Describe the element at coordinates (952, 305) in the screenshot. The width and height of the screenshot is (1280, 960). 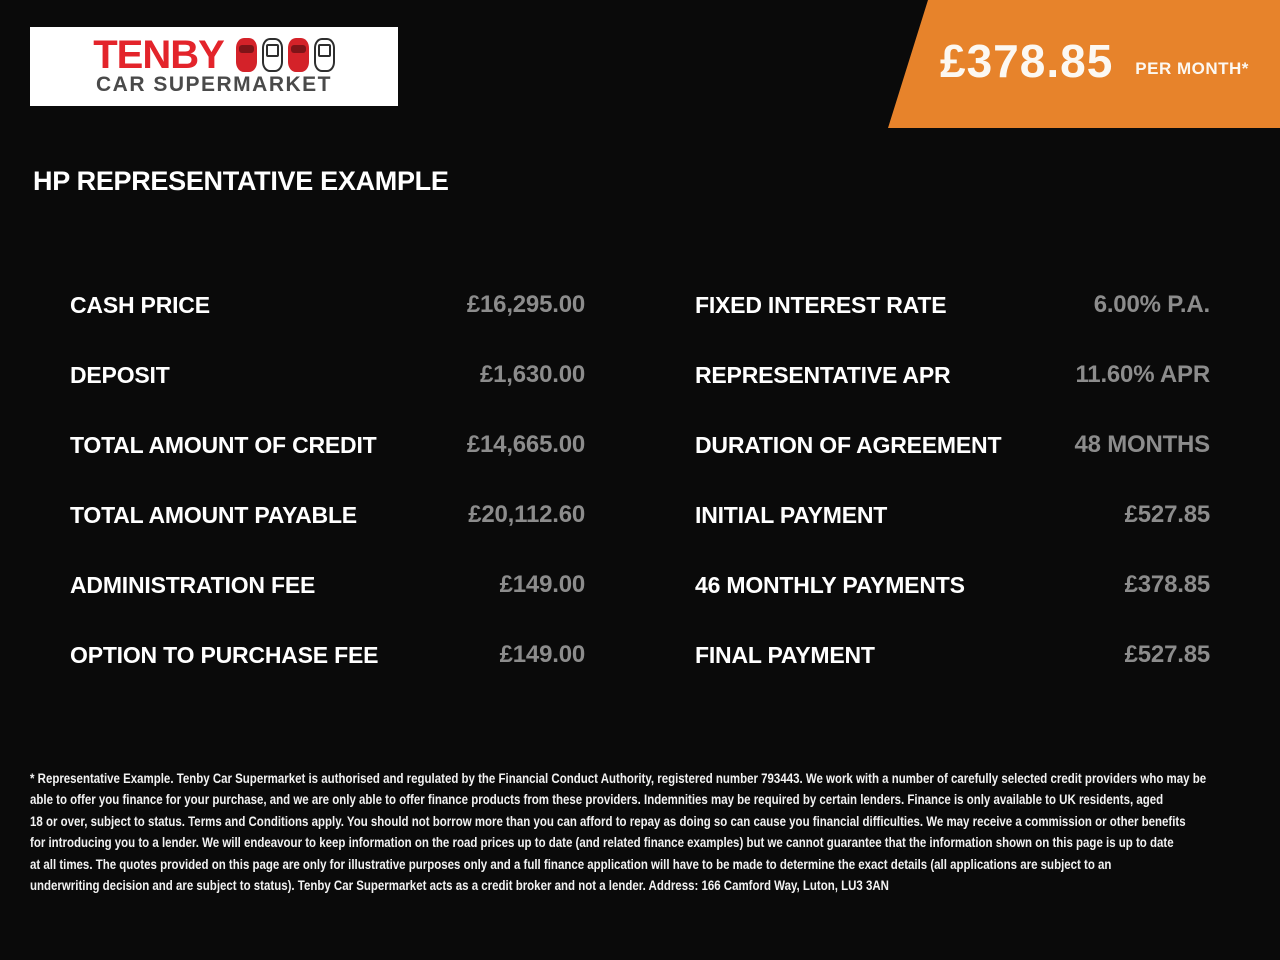
I see `finance-row-fixed-interest-rate: FIXED INTEREST RATE 6.00% P.A.` at that location.